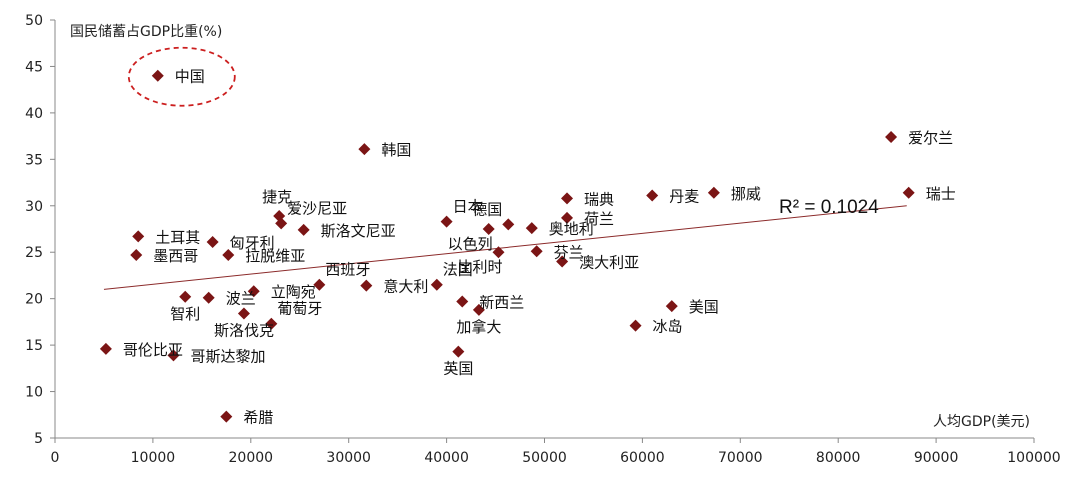 Image resolution: width=1080 pixels, height=486 pixels. Describe the element at coordinates (470, 244) in the screenshot. I see `point-label: 以色列` at that location.